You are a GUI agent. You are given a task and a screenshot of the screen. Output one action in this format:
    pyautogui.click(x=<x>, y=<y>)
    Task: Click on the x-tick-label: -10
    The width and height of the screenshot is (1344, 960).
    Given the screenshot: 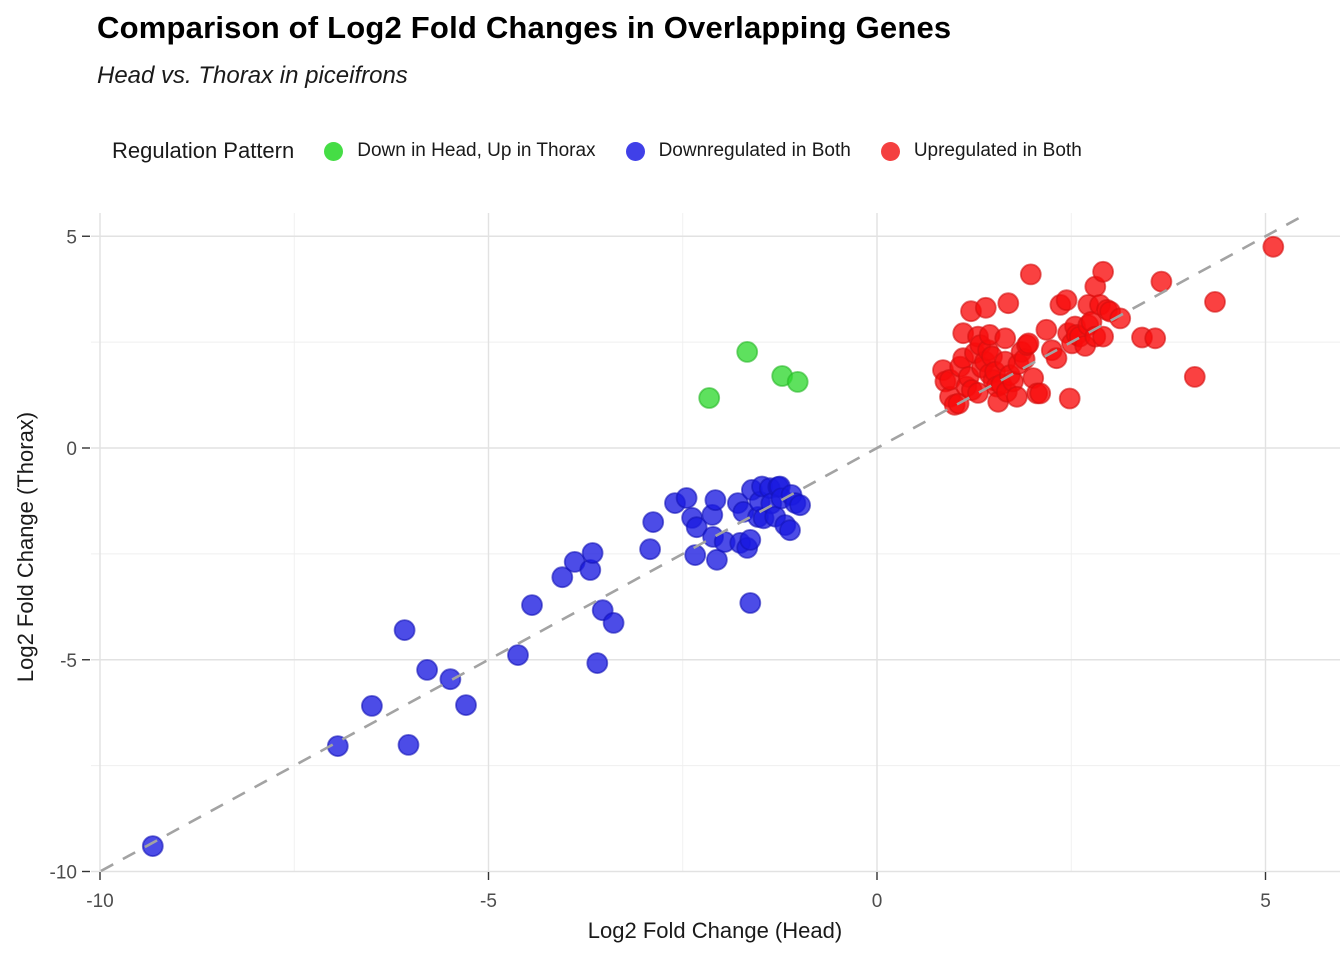 What is the action you would take?
    pyautogui.click(x=99, y=901)
    